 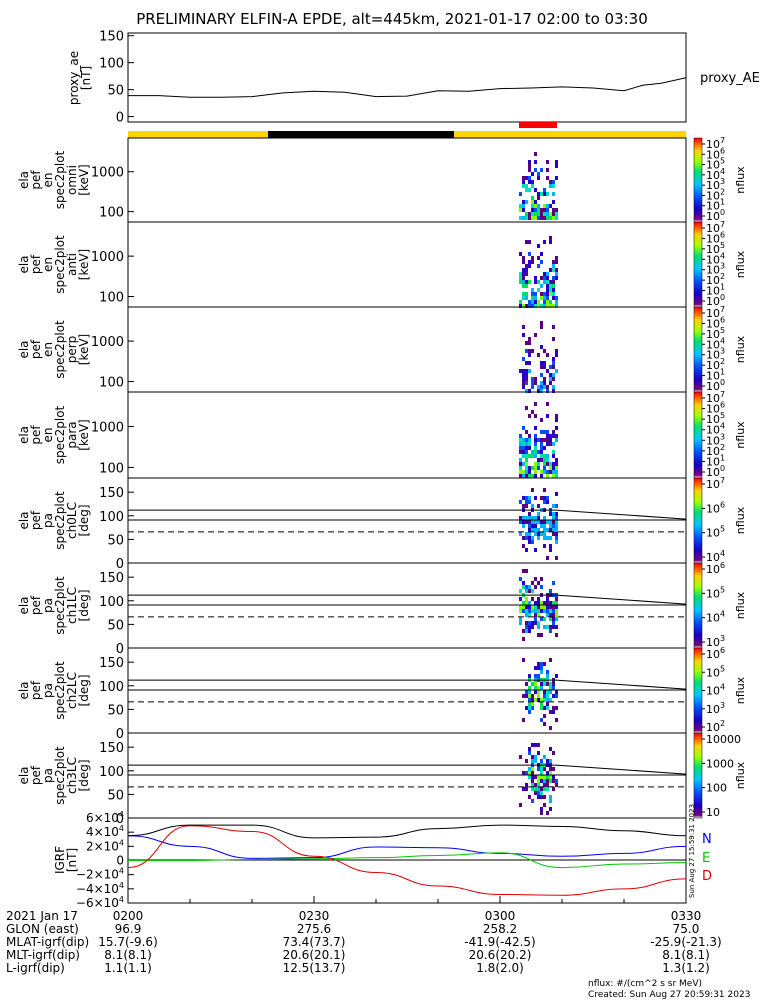 What do you see at coordinates (60, 860) in the screenshot?
I see `igrf-y-label-line: IGRF` at bounding box center [60, 860].